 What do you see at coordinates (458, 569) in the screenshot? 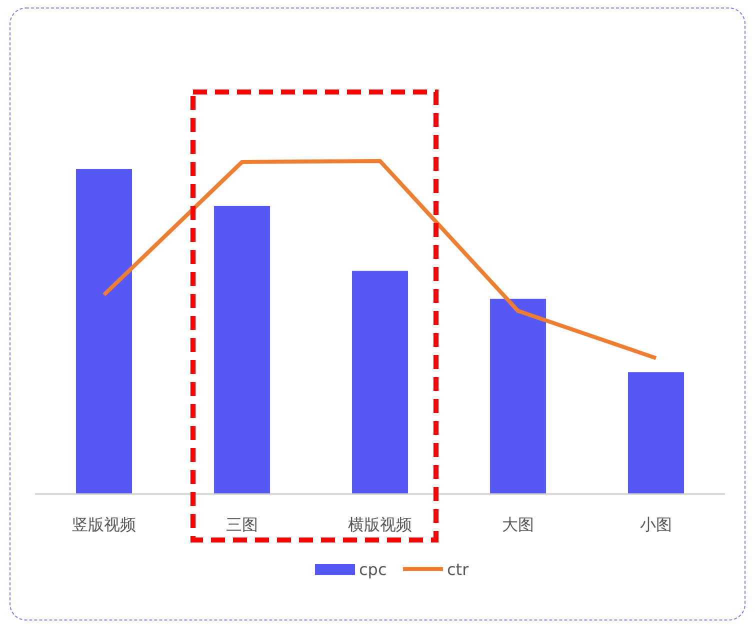
I see `legend-label: ctr` at bounding box center [458, 569].